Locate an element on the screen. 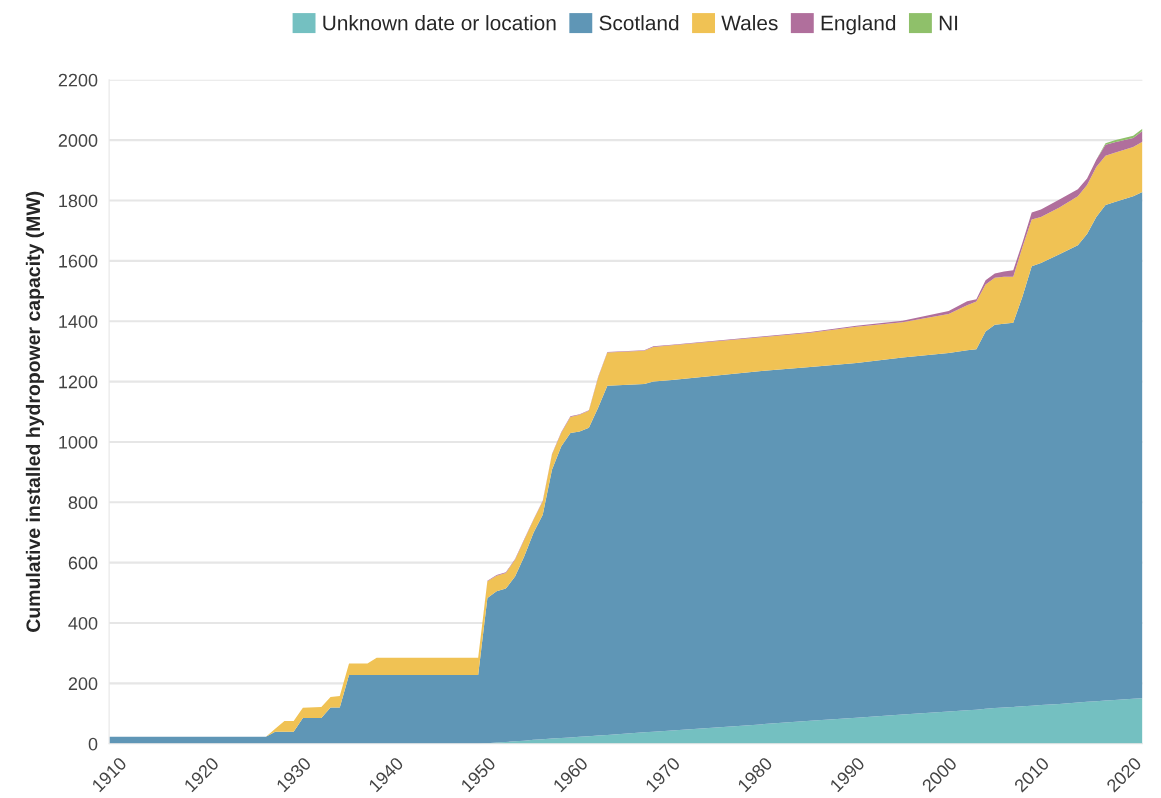 The width and height of the screenshot is (1161, 798). y-tick-label: 1000 is located at coordinates (78, 442).